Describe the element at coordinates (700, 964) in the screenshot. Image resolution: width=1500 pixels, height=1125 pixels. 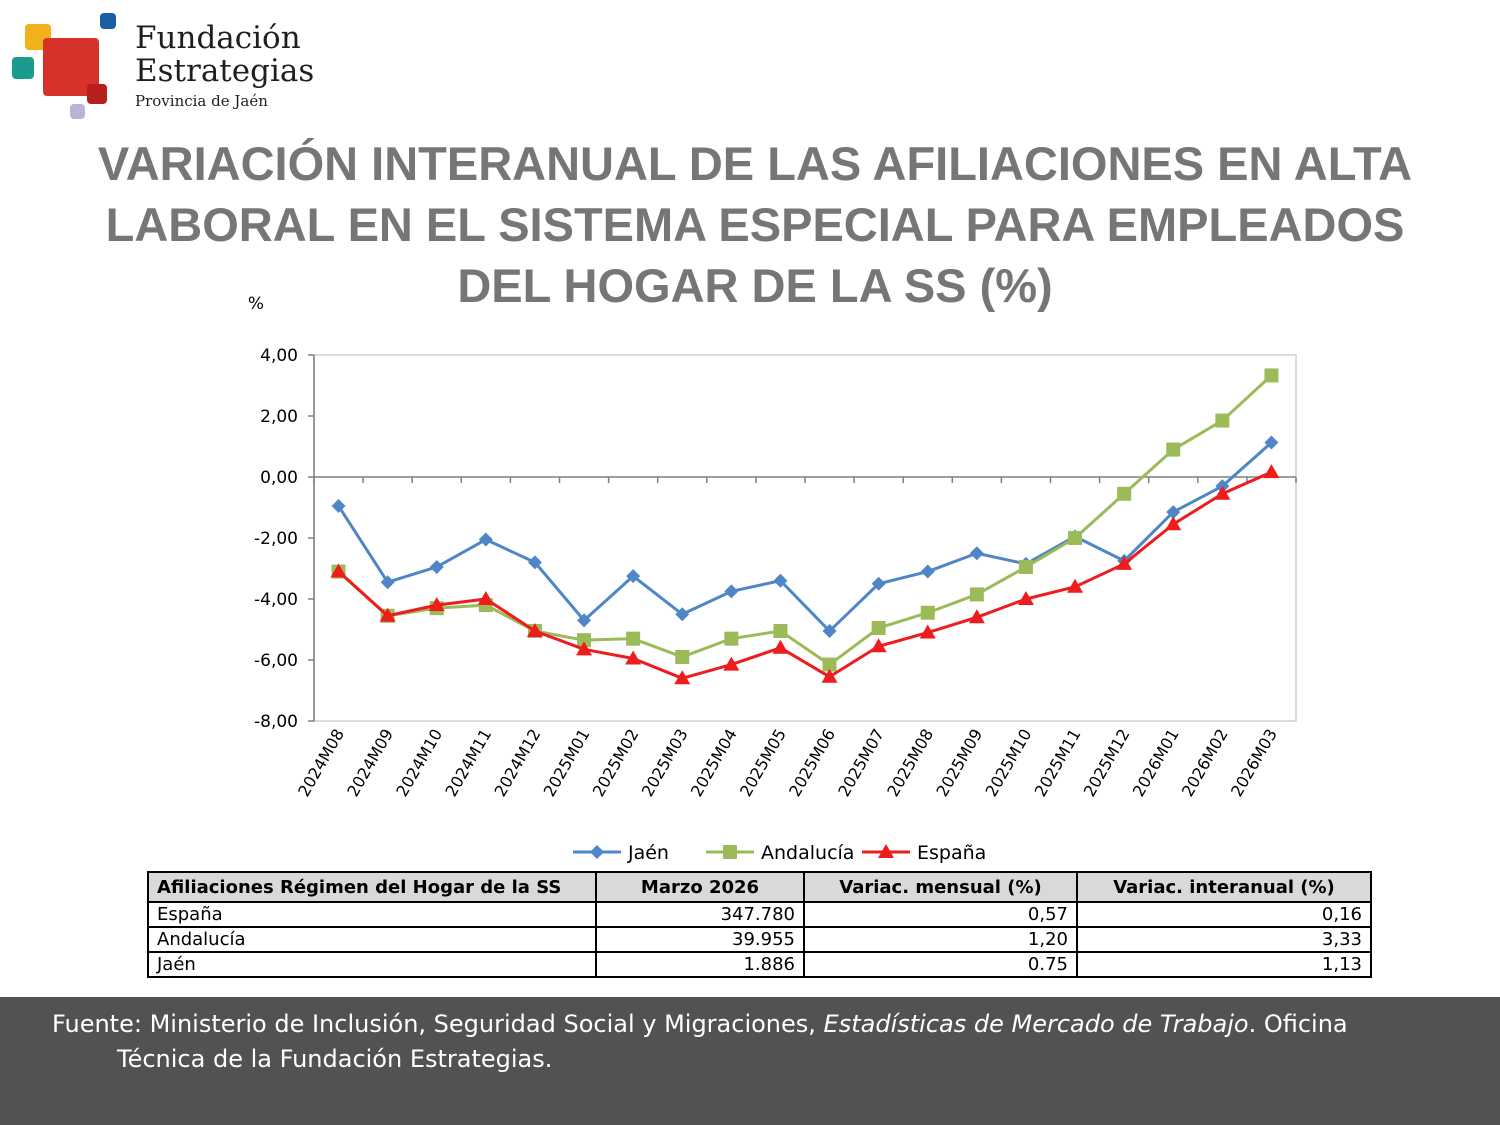
I see `table-cell-value: 1.886` at that location.